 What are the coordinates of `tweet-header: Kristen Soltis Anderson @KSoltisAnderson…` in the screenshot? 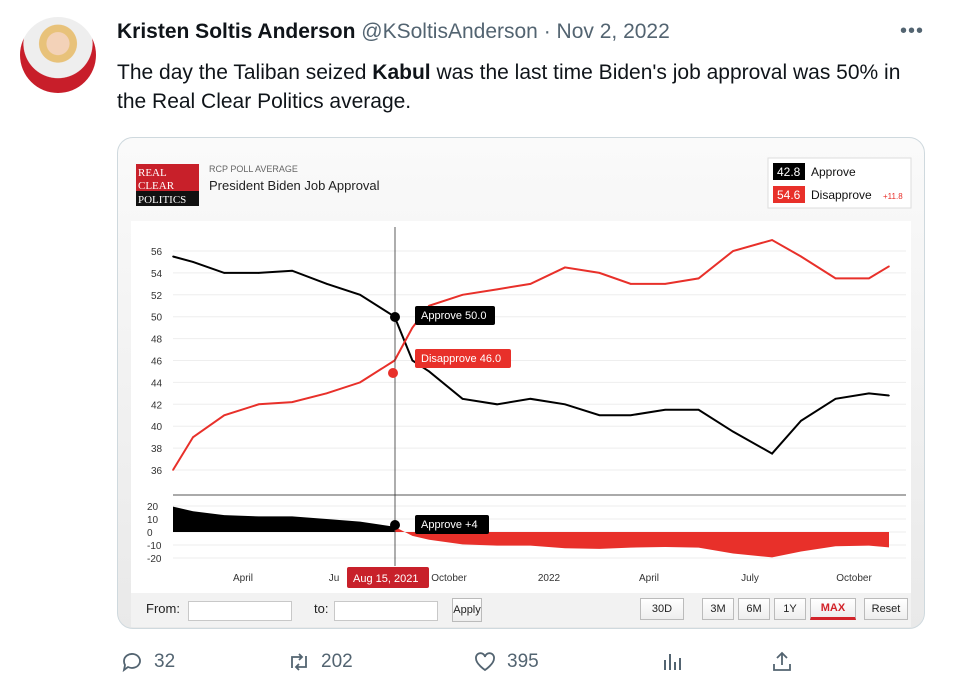 It's located at (393, 32).